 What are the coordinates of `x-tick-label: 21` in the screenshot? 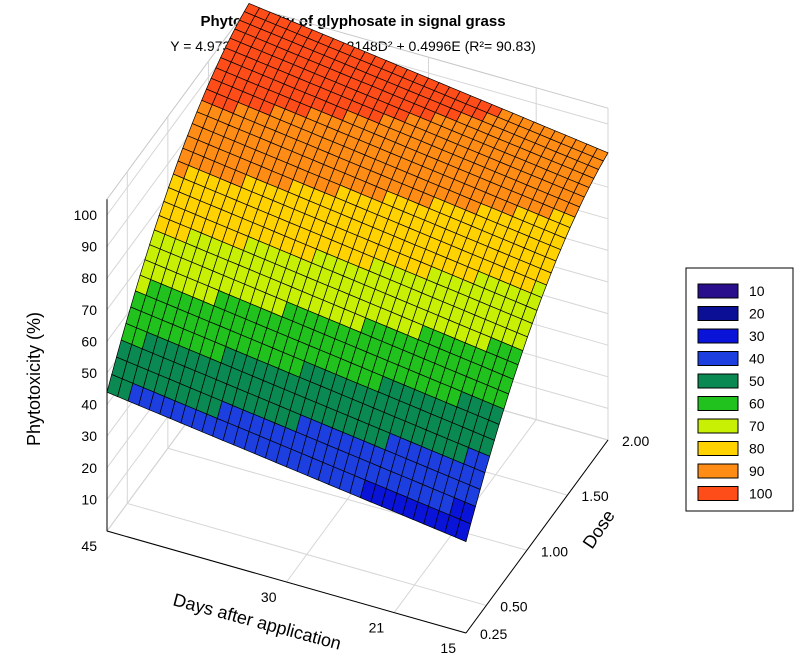 It's located at (377, 628).